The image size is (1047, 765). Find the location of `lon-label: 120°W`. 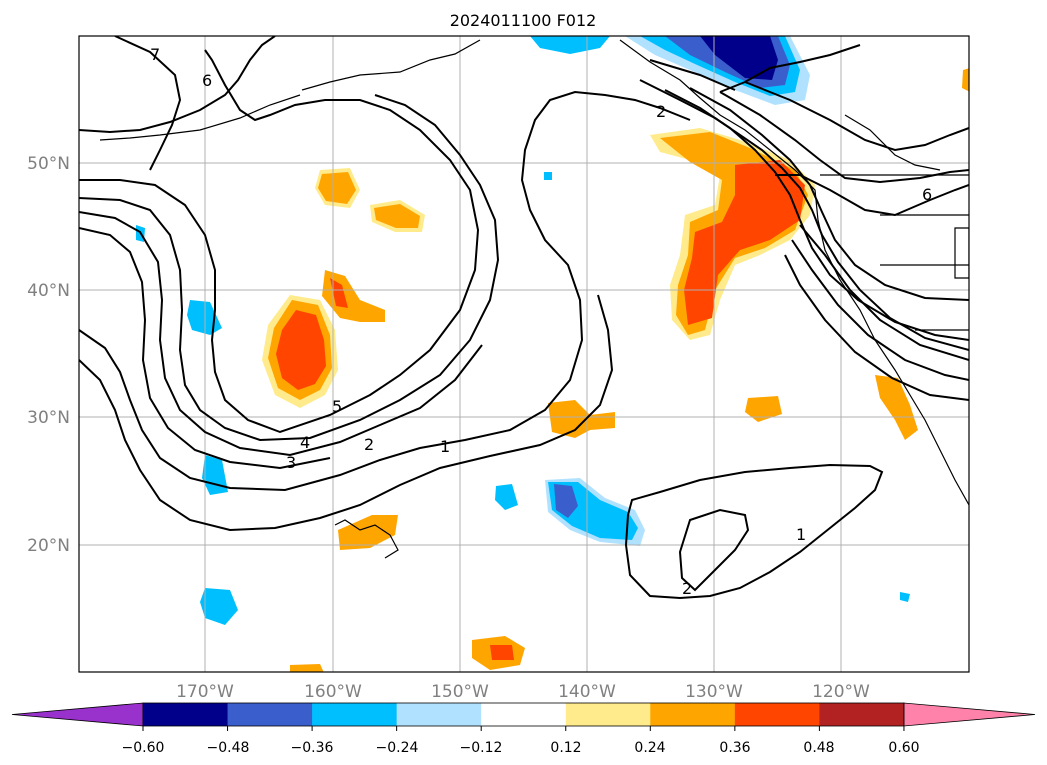

lon-label: 120°W is located at coordinates (841, 692).